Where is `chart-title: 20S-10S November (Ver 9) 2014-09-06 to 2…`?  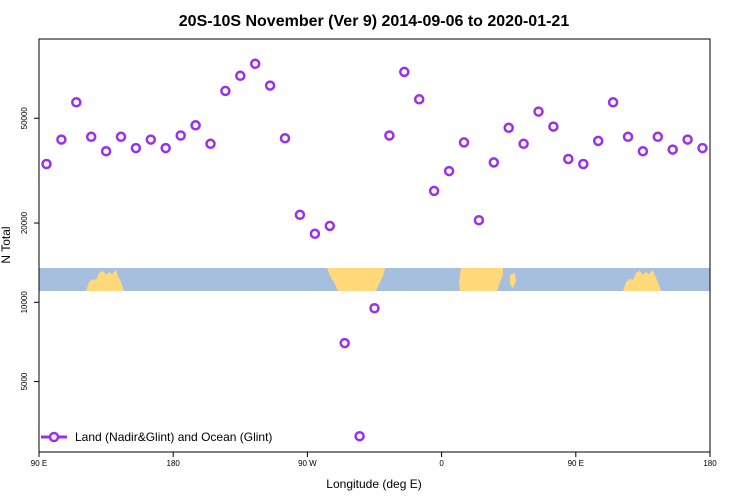
chart-title: 20S-10S November (Ver 9) 2014-09-06 to 2… is located at coordinates (374, 21).